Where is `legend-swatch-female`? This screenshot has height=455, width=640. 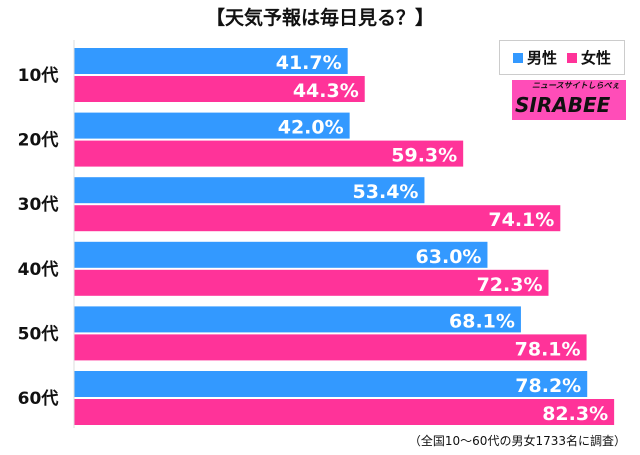 legend-swatch-female is located at coordinates (572, 58).